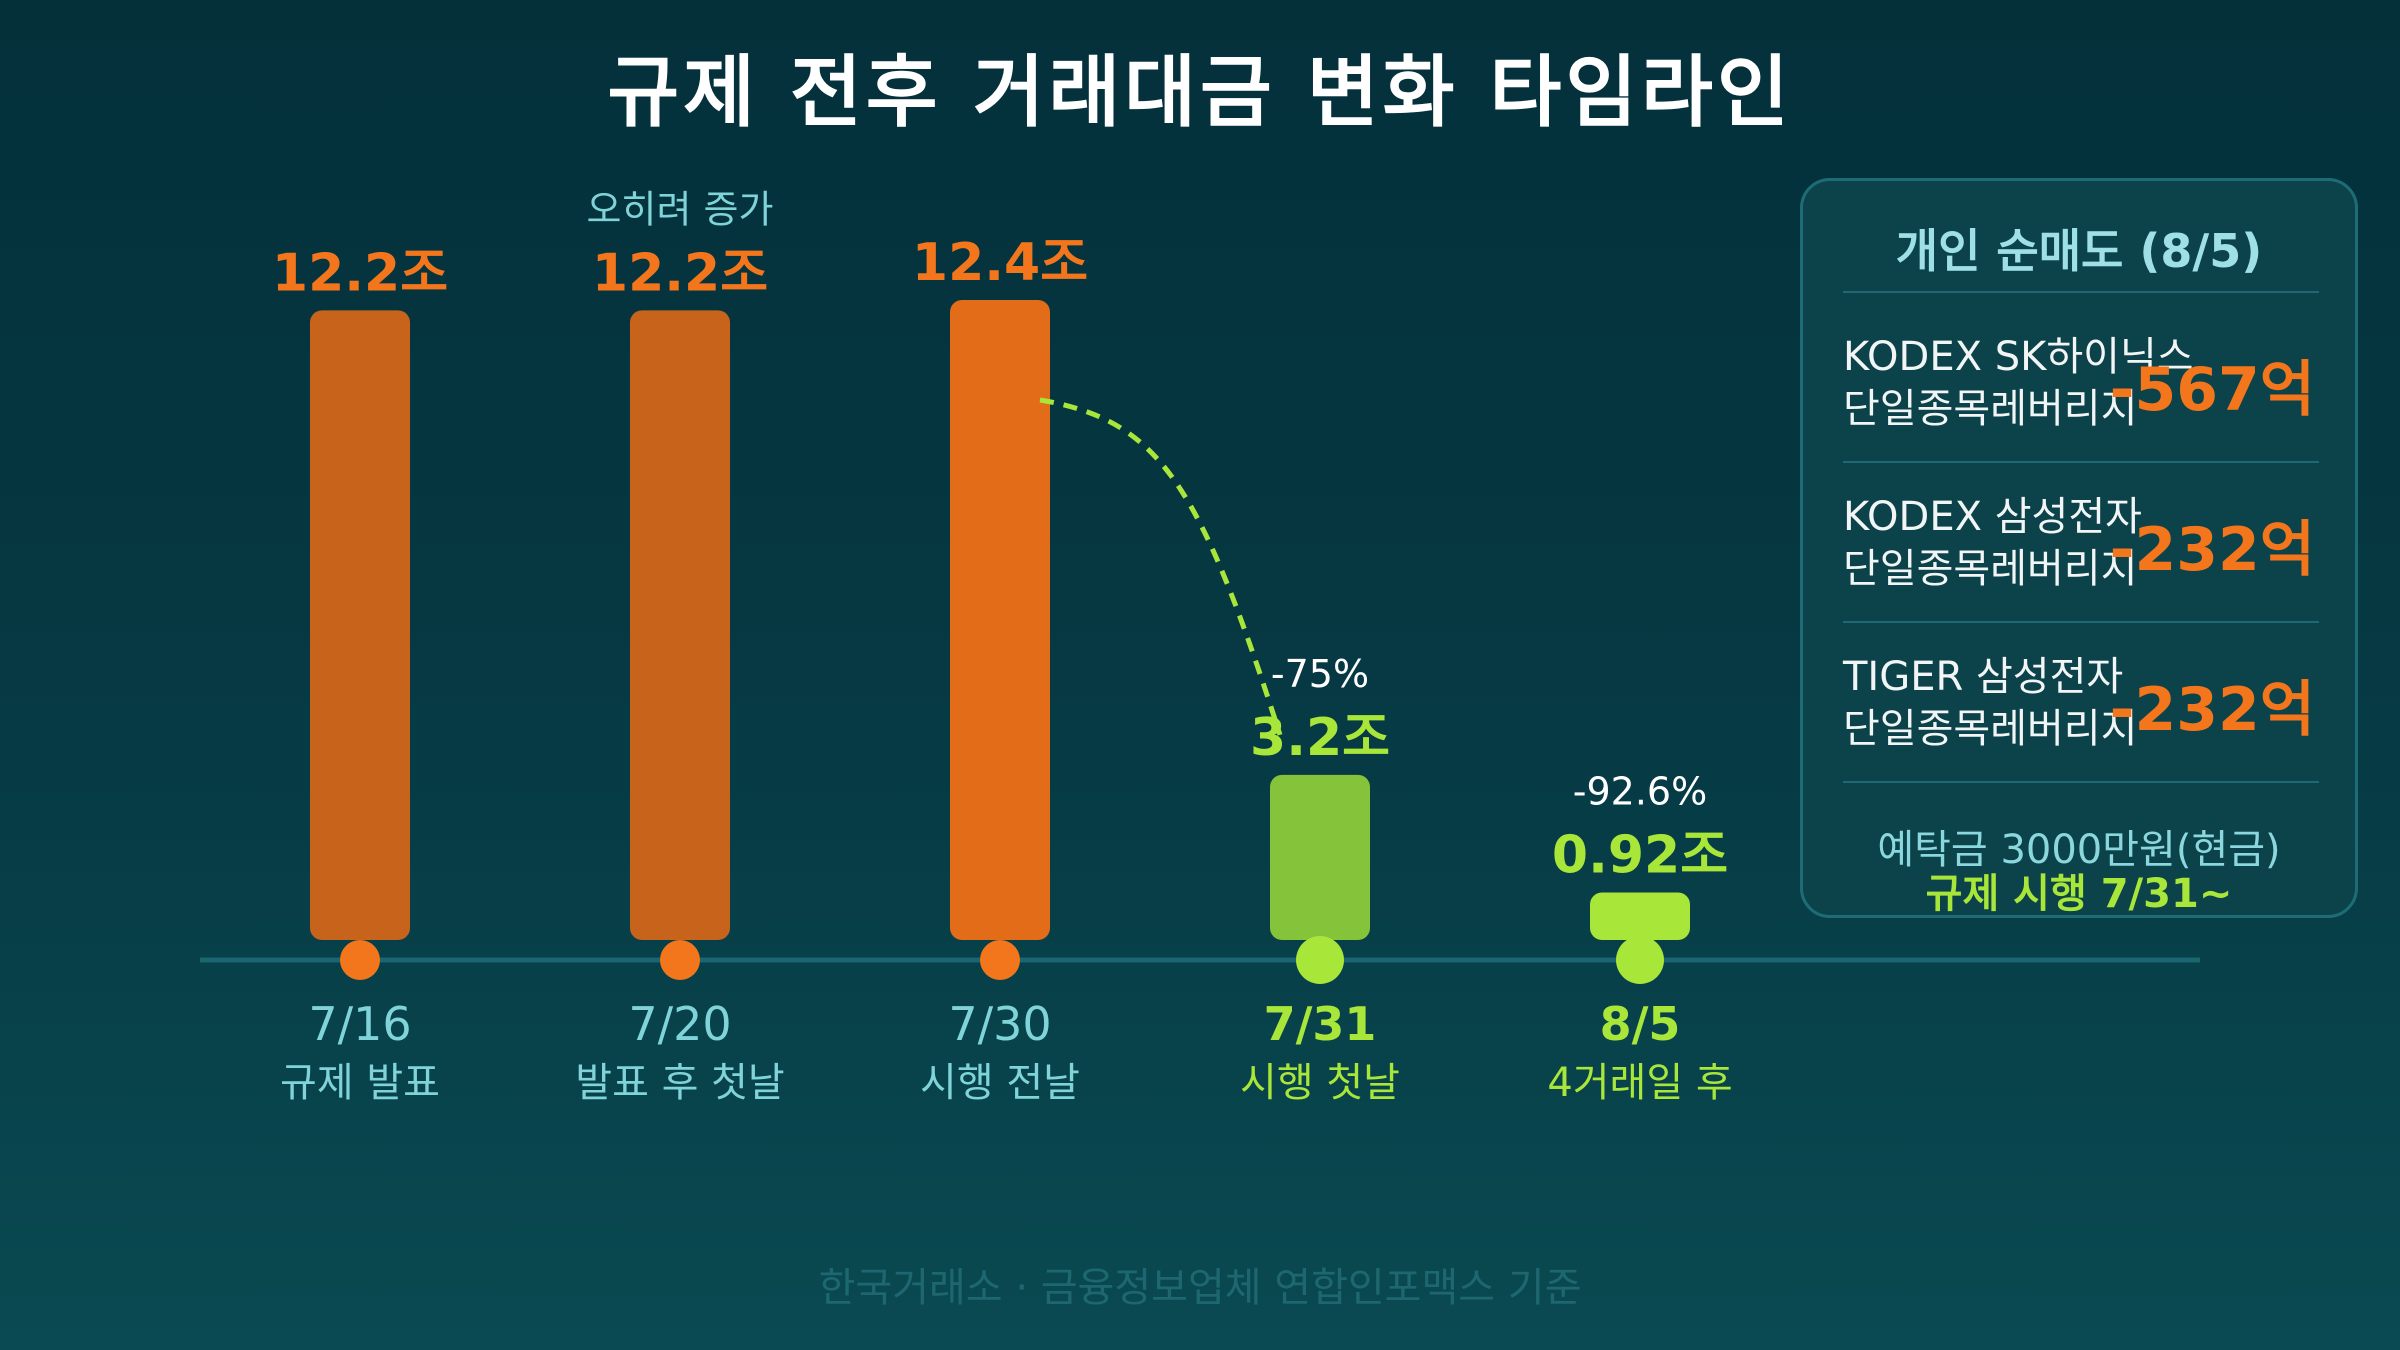 This screenshot has height=1350, width=2400. What do you see at coordinates (1000, 1083) in the screenshot?
I see `tick-sublabel: 시행 전날` at bounding box center [1000, 1083].